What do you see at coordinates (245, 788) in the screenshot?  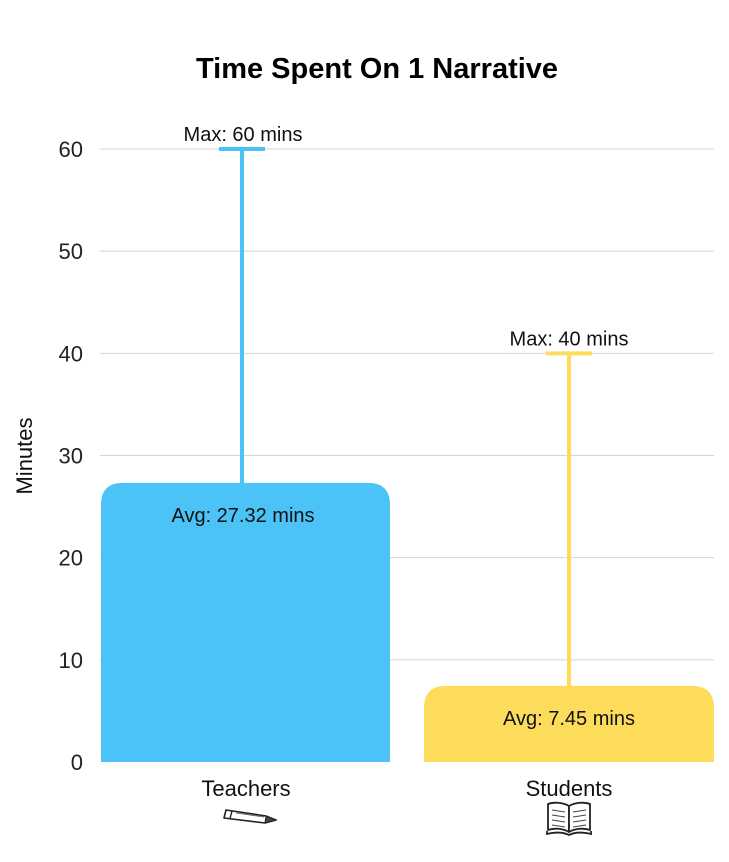 I see `x-tick-label: Teachers` at bounding box center [245, 788].